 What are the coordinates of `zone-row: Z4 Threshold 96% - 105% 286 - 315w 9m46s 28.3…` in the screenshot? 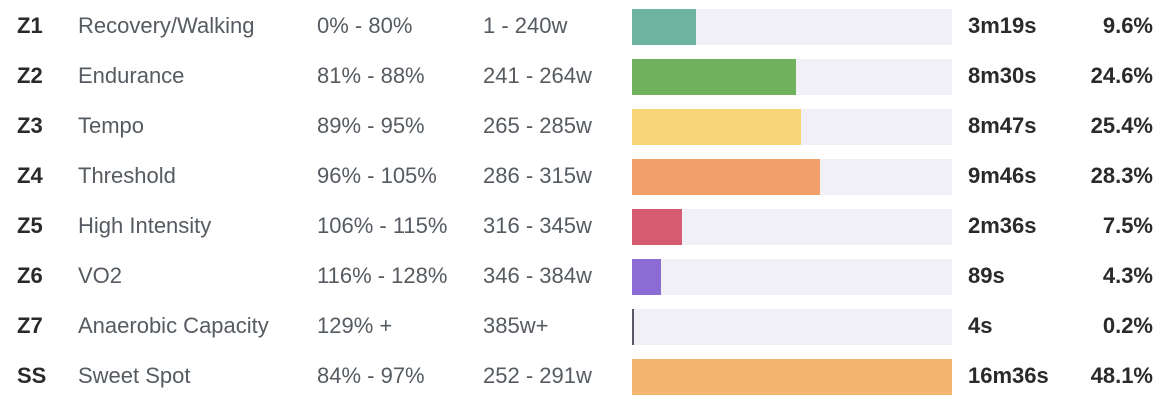 It's located at (583, 176).